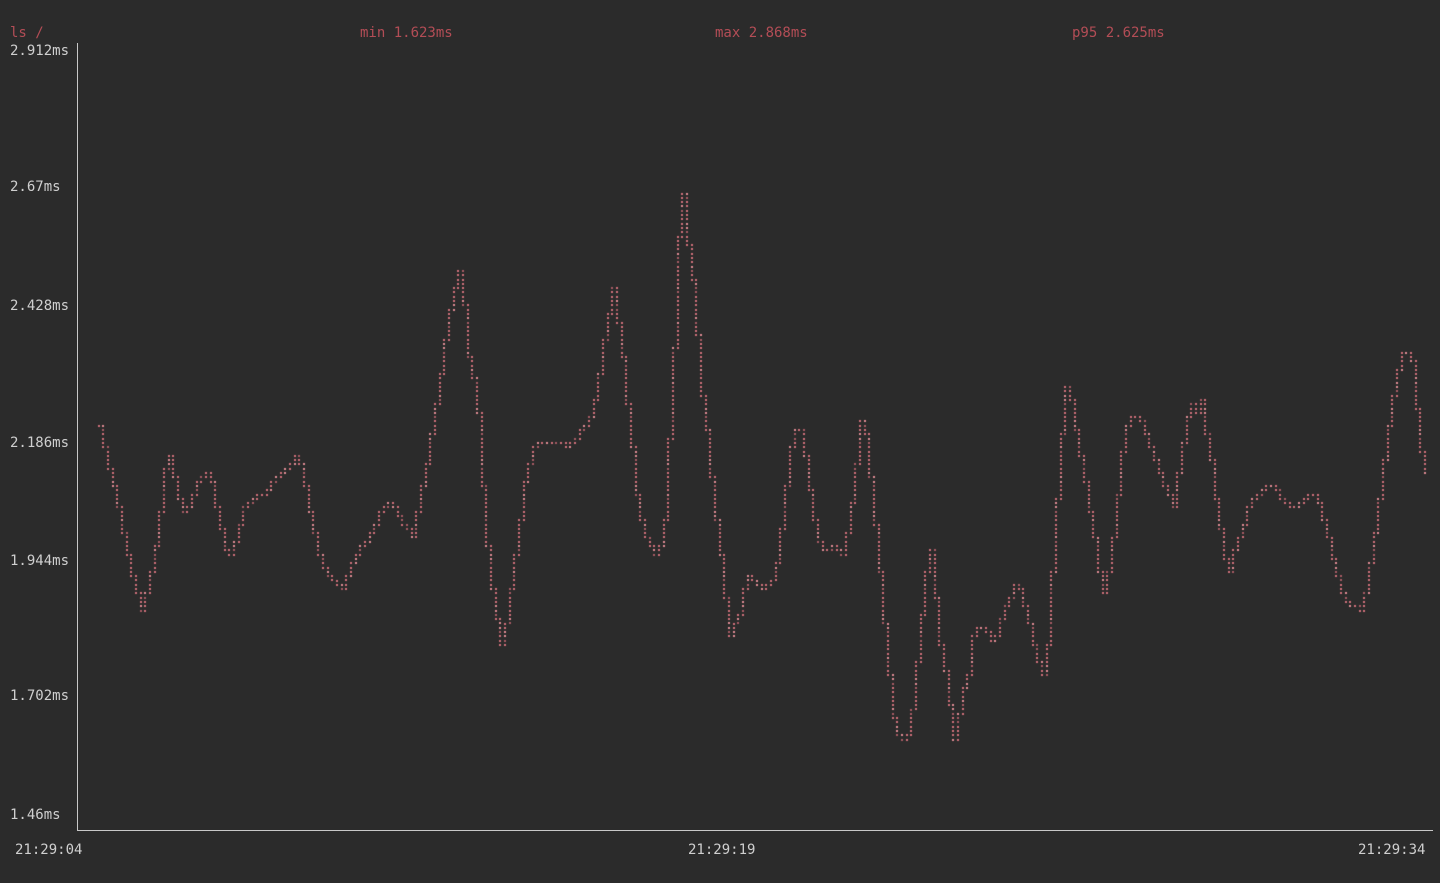  What do you see at coordinates (49, 850) in the screenshot?
I see `x-tick-label: 21:29:04` at bounding box center [49, 850].